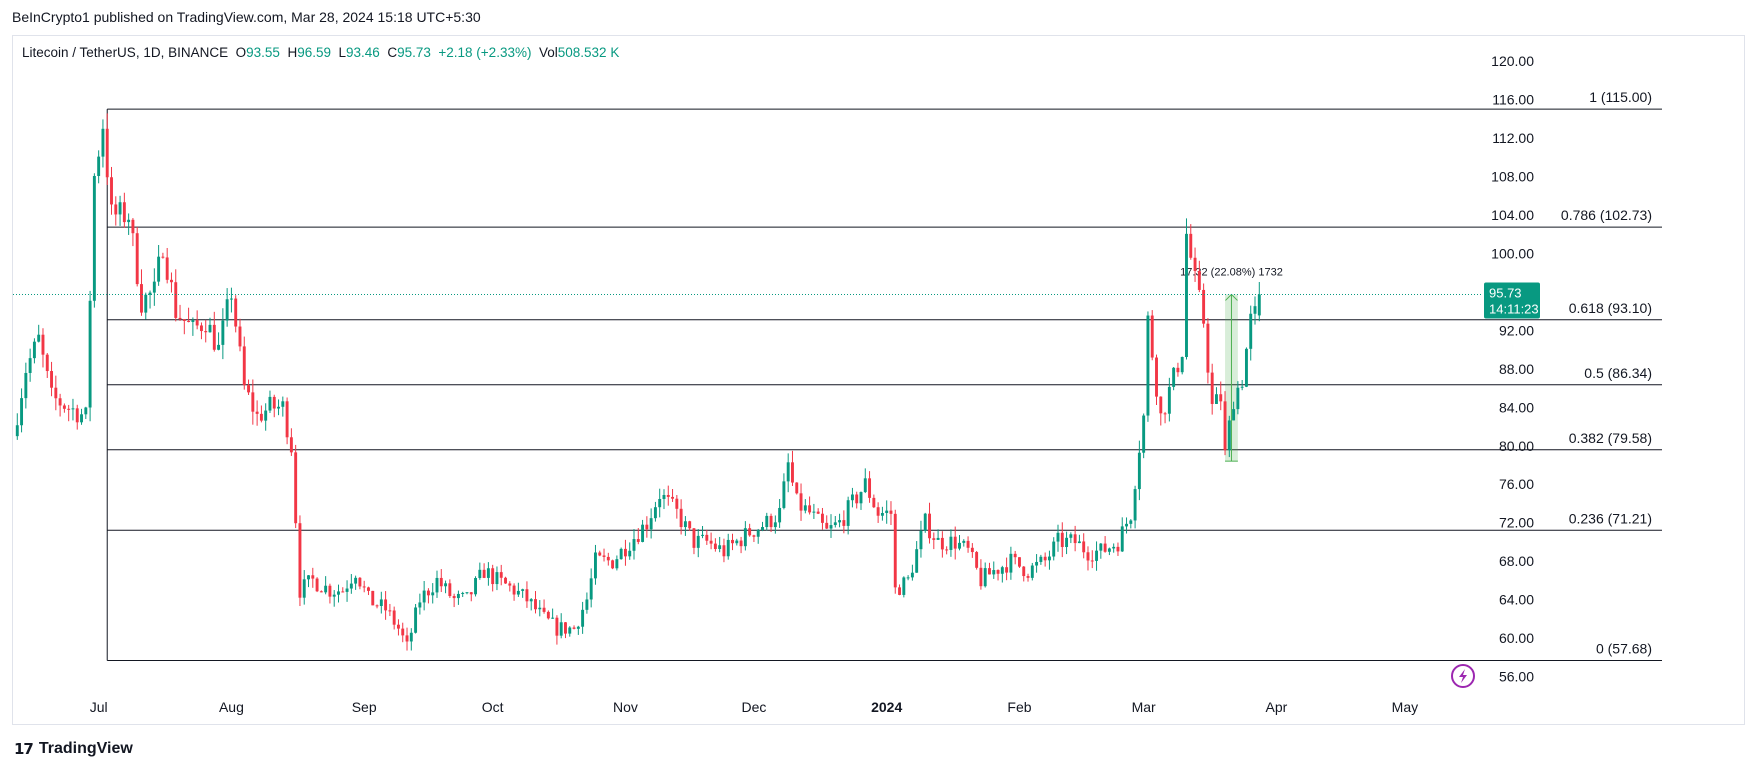 The width and height of the screenshot is (1755, 771). I want to click on y-tick-label: 84.00, so click(1516, 407).